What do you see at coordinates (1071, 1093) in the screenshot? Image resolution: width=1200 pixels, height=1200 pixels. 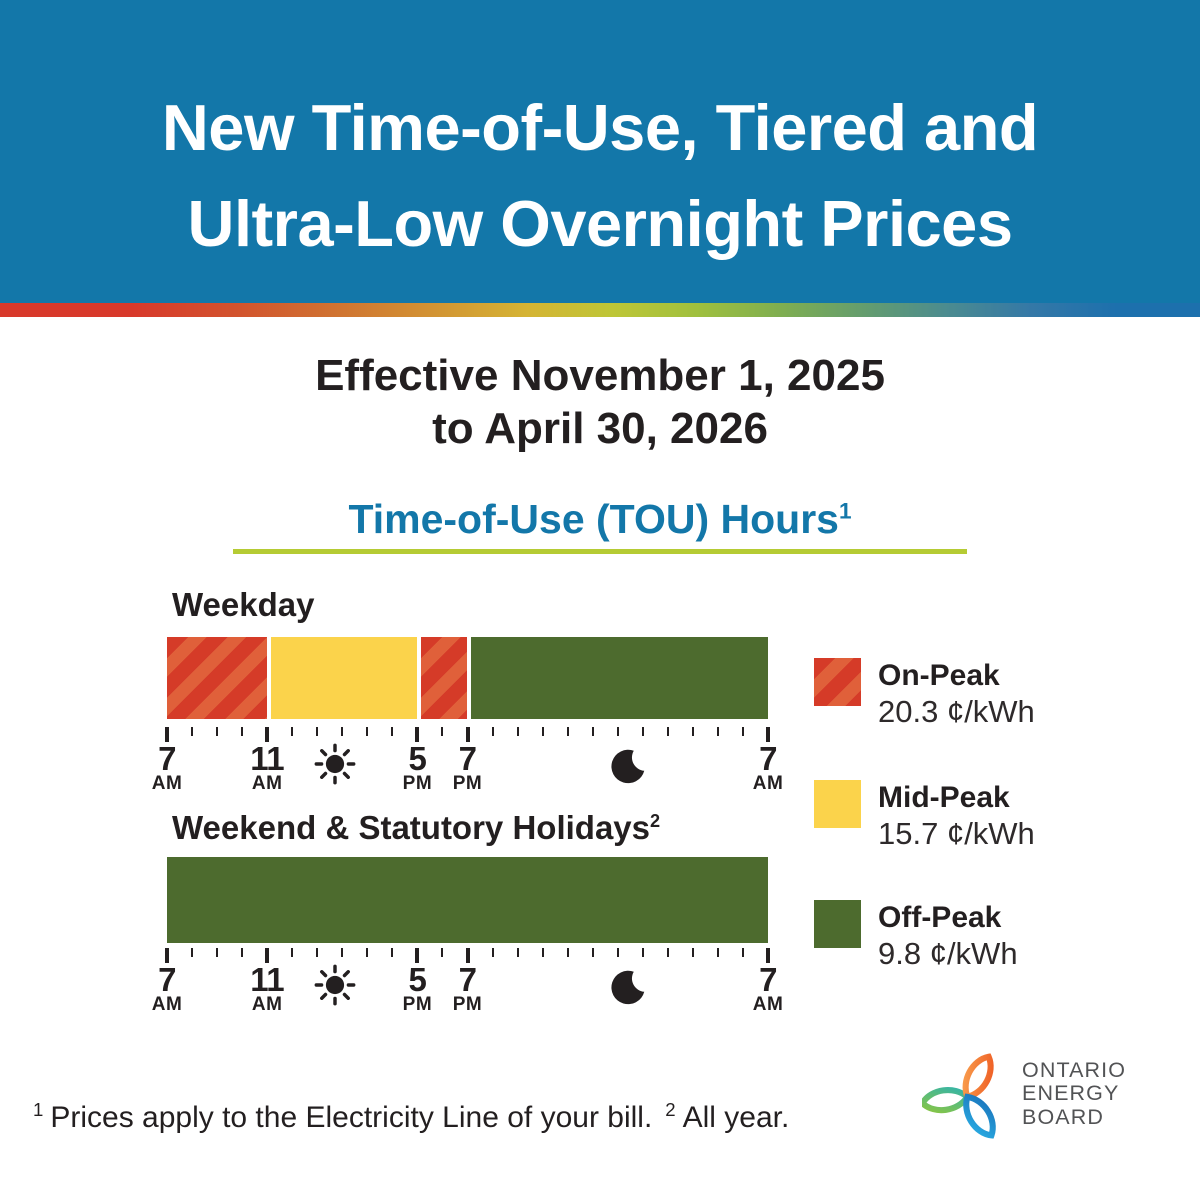 I see `oeb-logo-text-line2: ENERGY` at bounding box center [1071, 1093].